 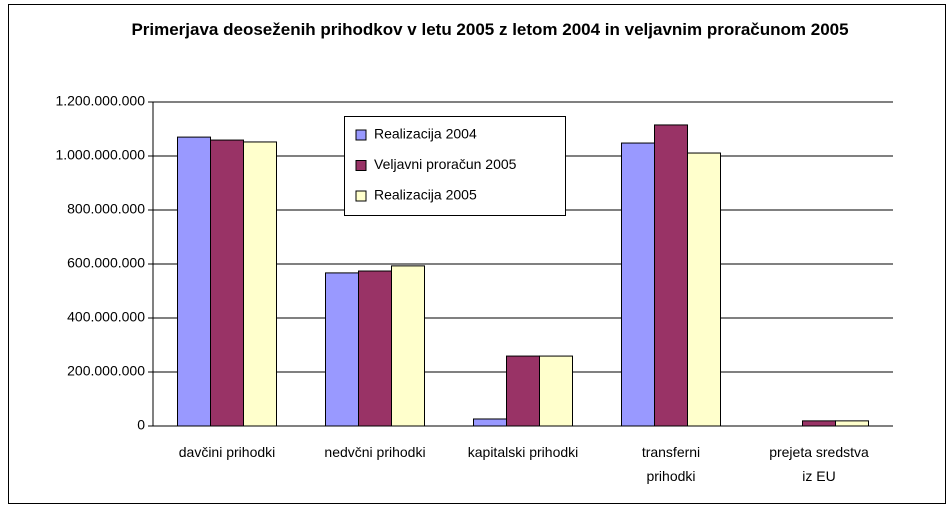 What do you see at coordinates (100, 101) in the screenshot?
I see `y-tick-label: 1.200.000.000` at bounding box center [100, 101].